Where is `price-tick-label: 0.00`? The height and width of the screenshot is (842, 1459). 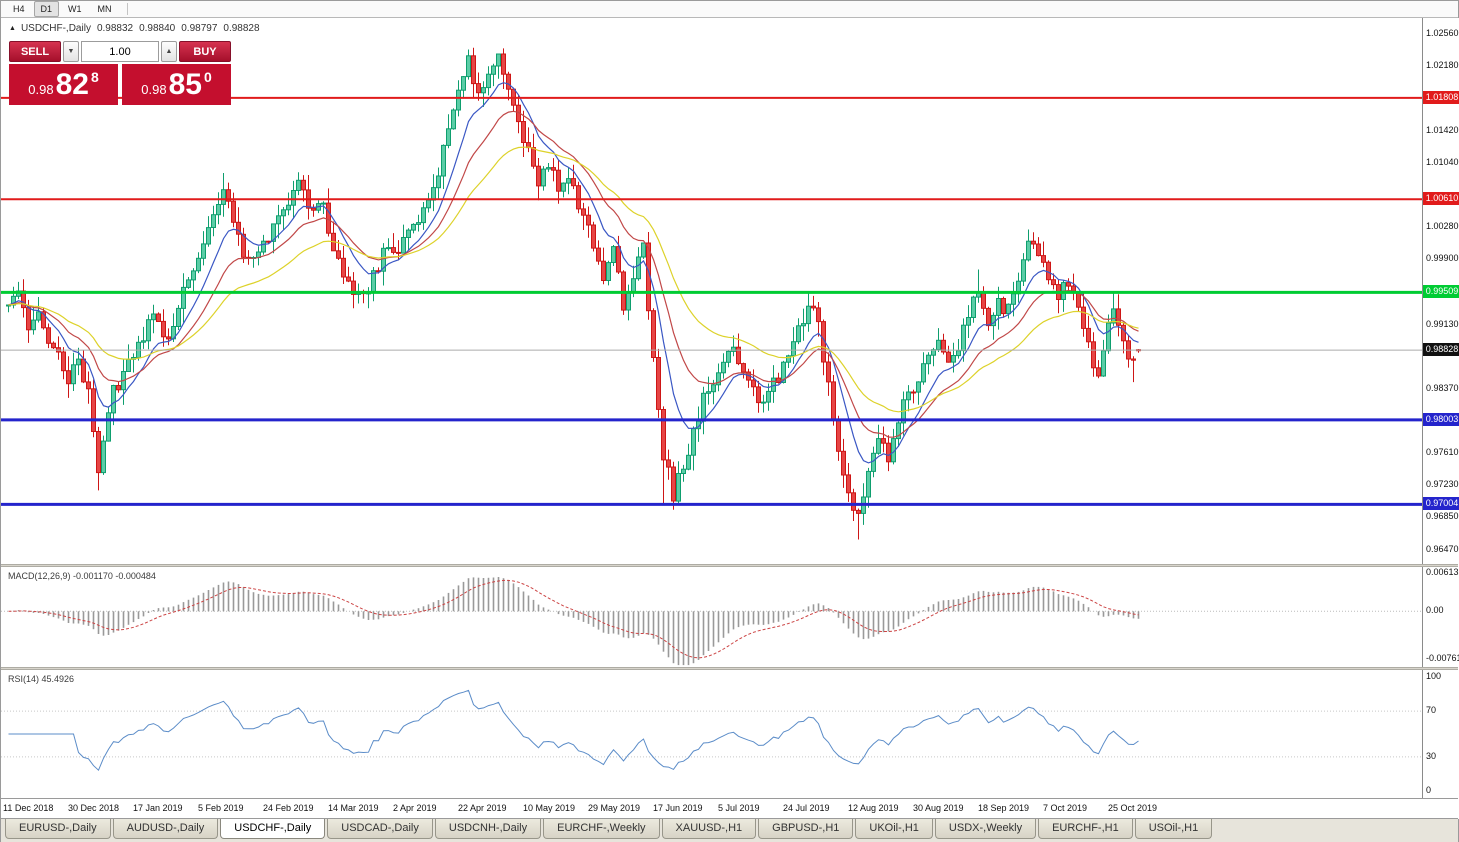
price-tick-label: 0.00 is located at coordinates (1435, 610).